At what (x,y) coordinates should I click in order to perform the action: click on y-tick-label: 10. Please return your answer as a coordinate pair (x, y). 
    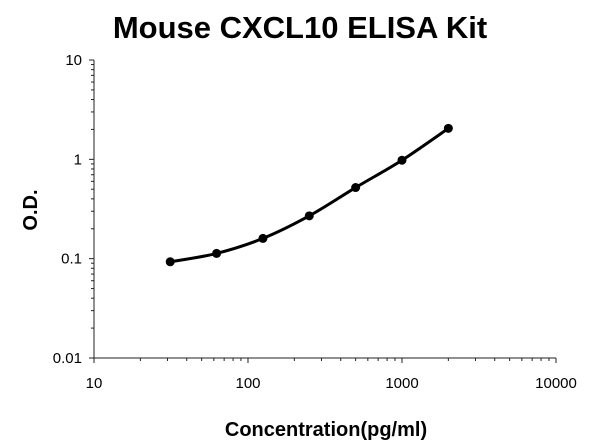
    Looking at the image, I should click on (73, 60).